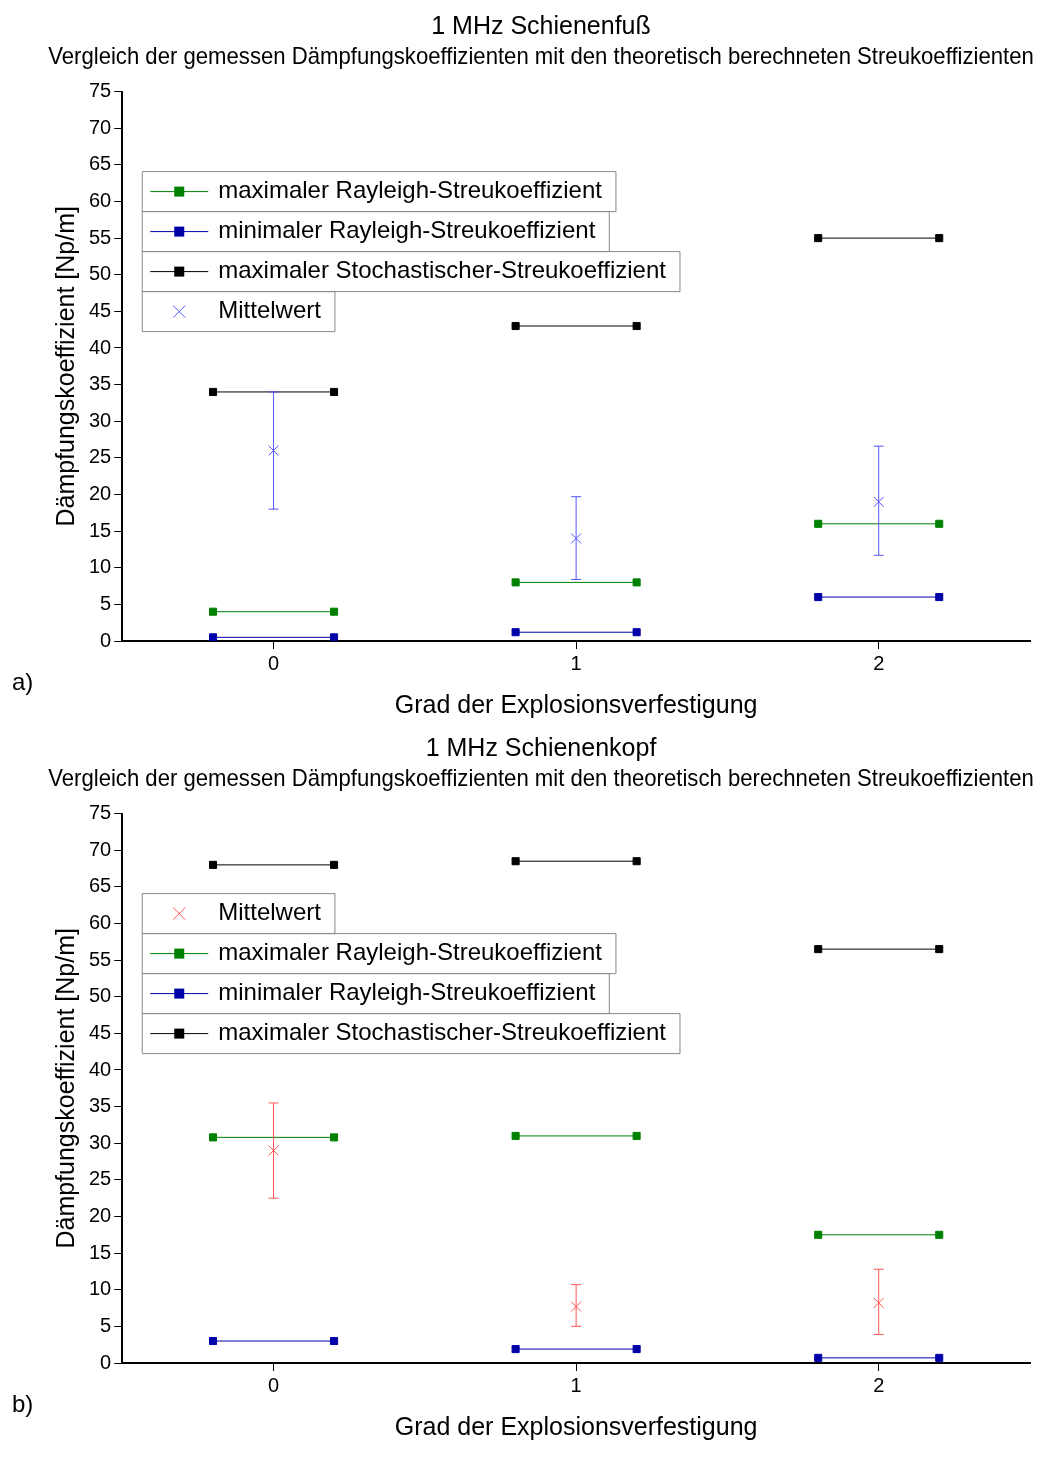  Describe the element at coordinates (541, 24) in the screenshot. I see `chart-title: 1 MHz Schienenfuß` at that location.